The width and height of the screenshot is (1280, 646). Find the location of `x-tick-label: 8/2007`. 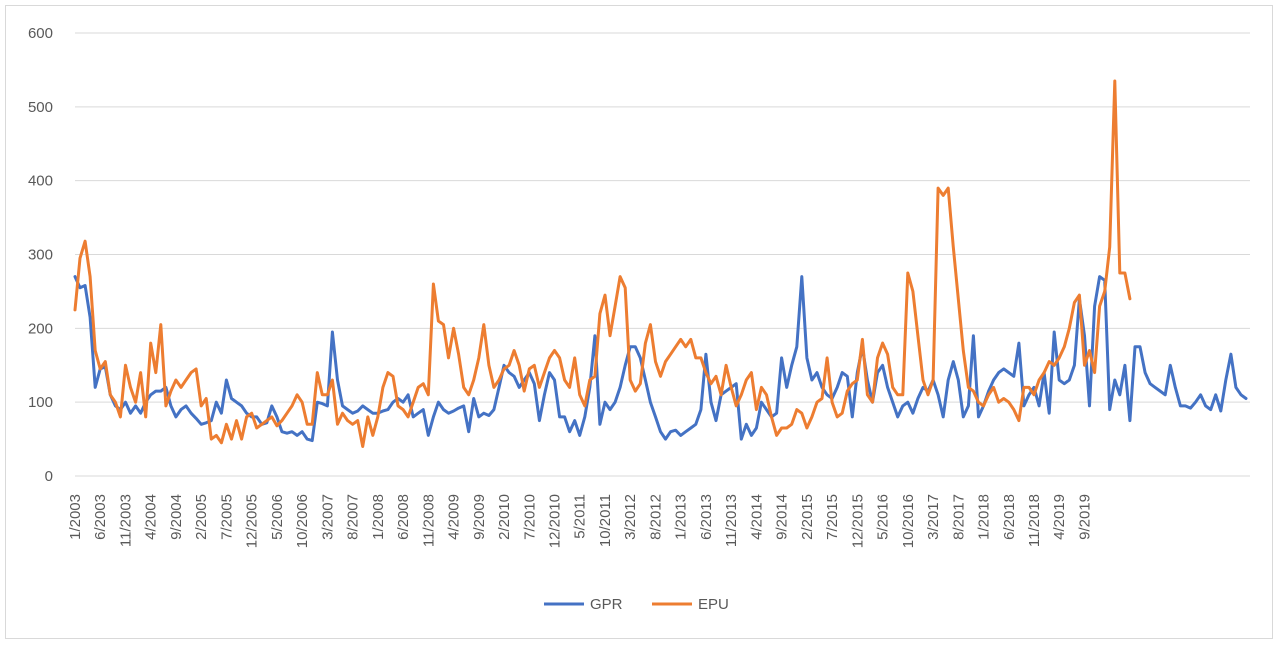

x-tick-label: 8/2007 is located at coordinates (353, 517).